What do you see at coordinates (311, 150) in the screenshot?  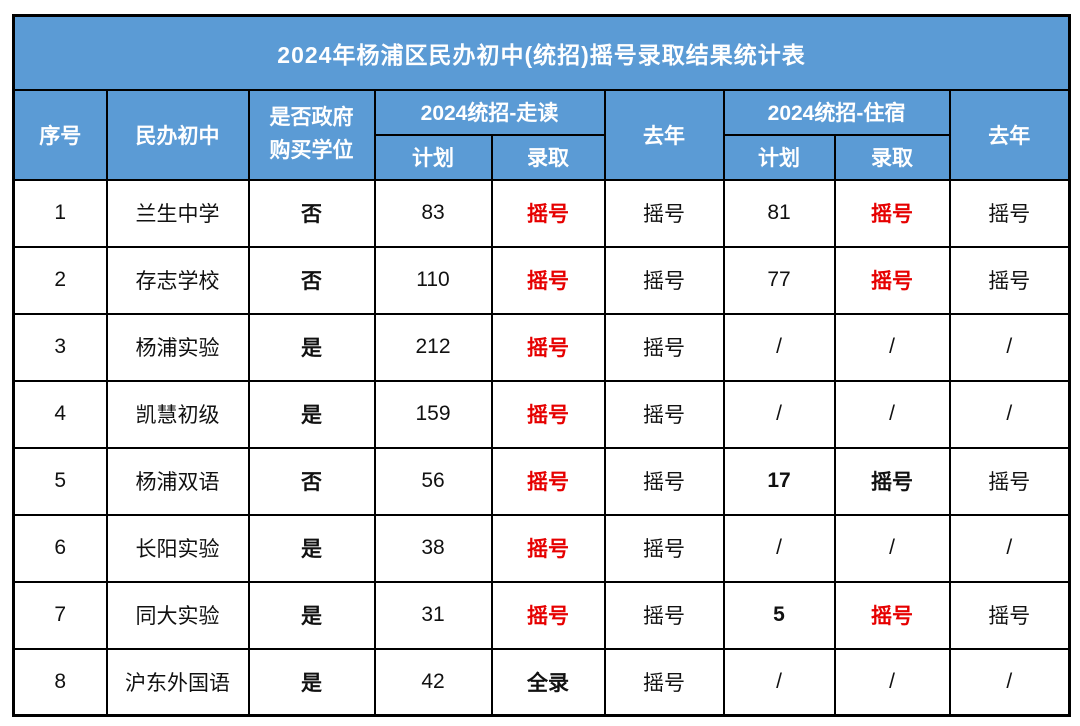 I see `col-header-gov-line2: 购买学位` at bounding box center [311, 150].